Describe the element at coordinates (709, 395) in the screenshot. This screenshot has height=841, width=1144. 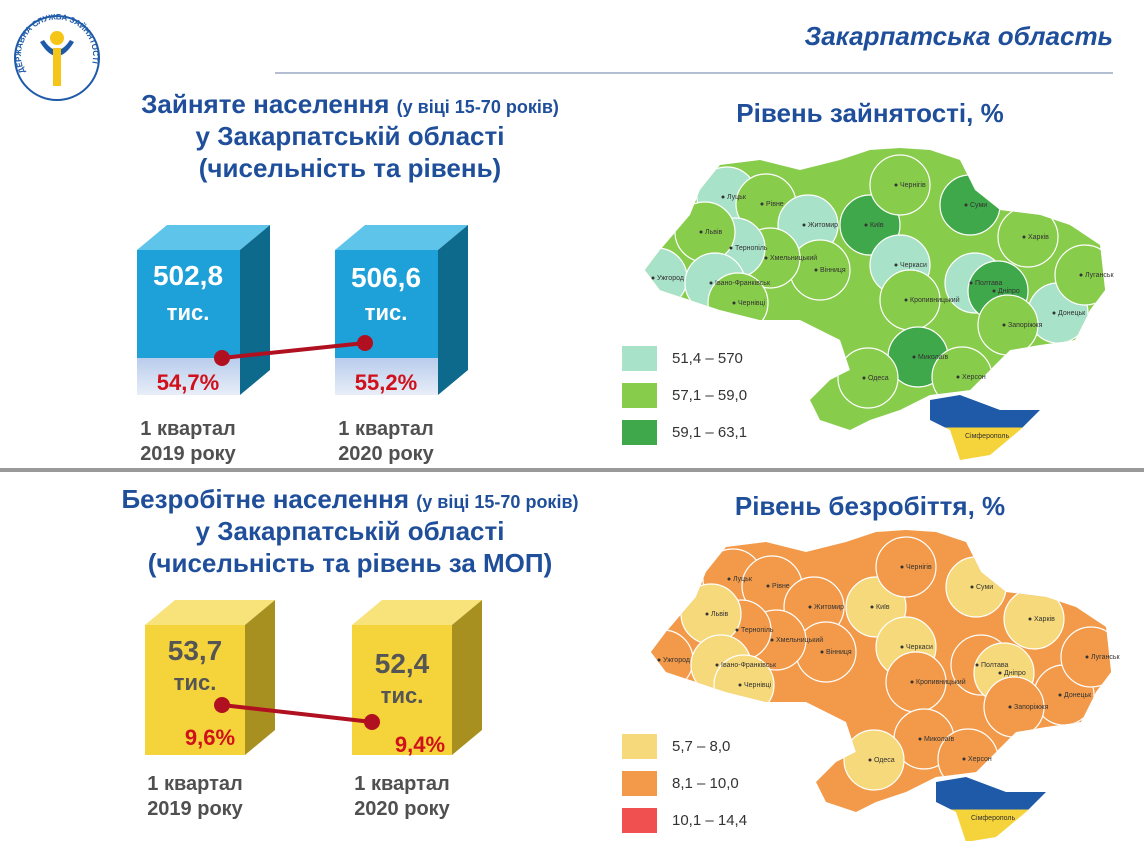
I see `legend-label: 57,1 – 59,0` at that location.